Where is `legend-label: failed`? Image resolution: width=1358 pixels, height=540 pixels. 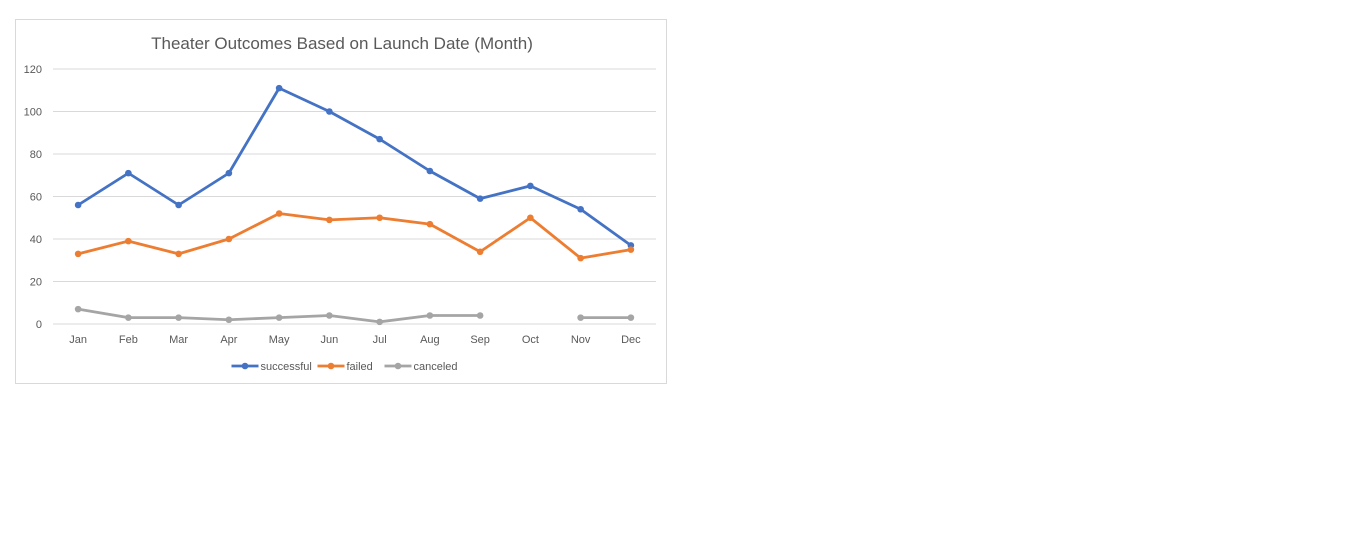
legend-label: failed is located at coordinates (360, 367).